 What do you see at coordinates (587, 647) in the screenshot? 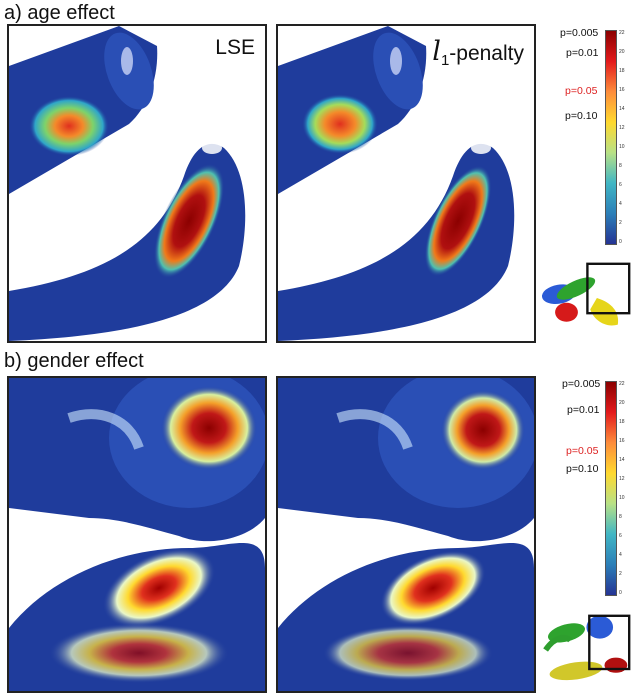
I see `gender-effect-inset-brain` at bounding box center [587, 647].